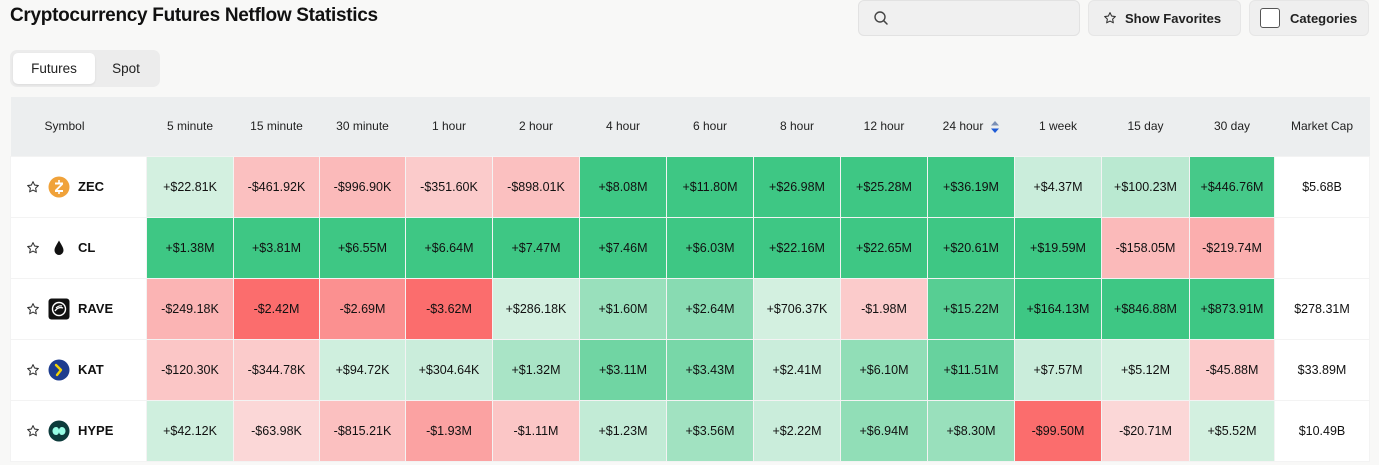 This screenshot has width=1379, height=465. What do you see at coordinates (190, 430) in the screenshot?
I see `netflow-cell: +$42.12K` at bounding box center [190, 430].